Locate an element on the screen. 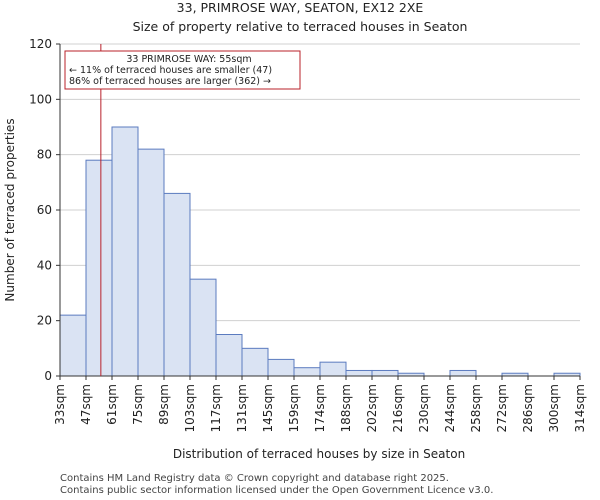 Image resolution: width=600 pixels, height=500 pixels. x-tick-label: 258sqm is located at coordinates (476, 408).